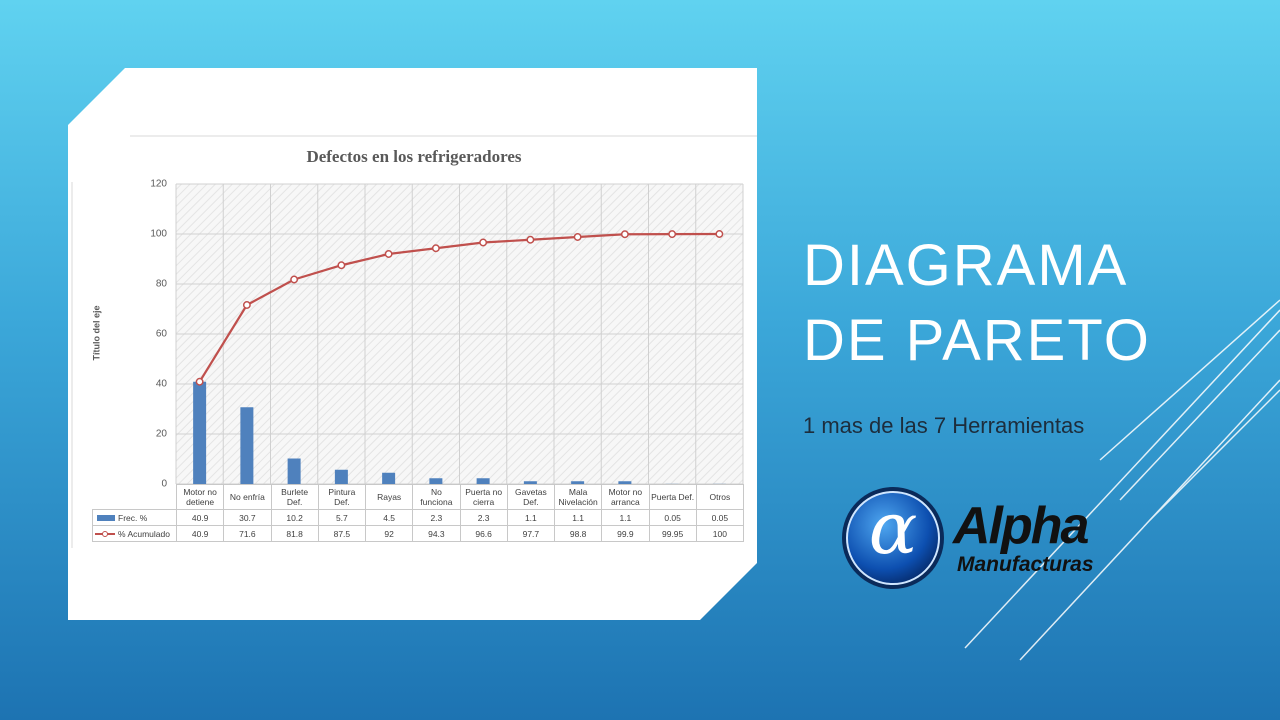  What do you see at coordinates (459, 307) in the screenshot?
I see `line` at bounding box center [459, 307].